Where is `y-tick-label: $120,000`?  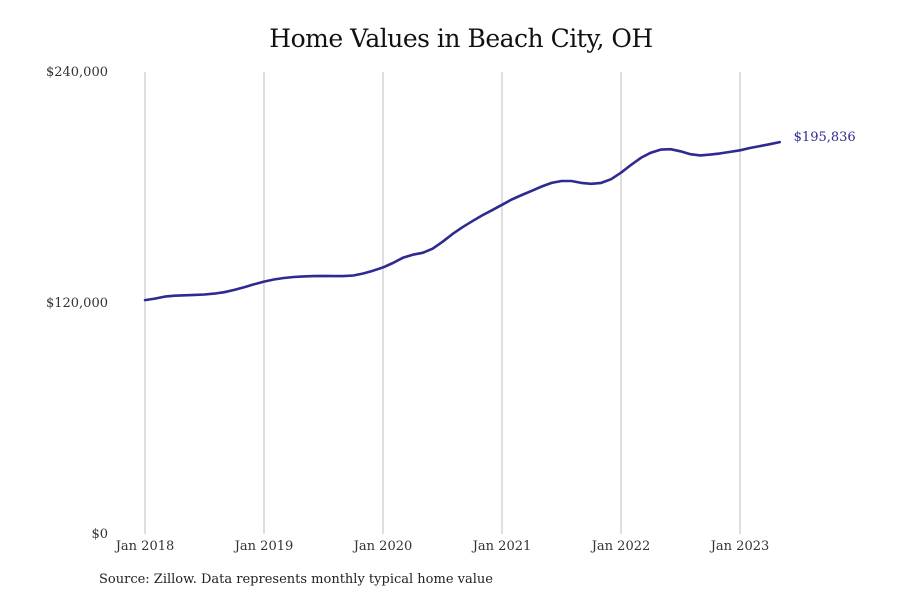 y-tick-label: $120,000 is located at coordinates (77, 303).